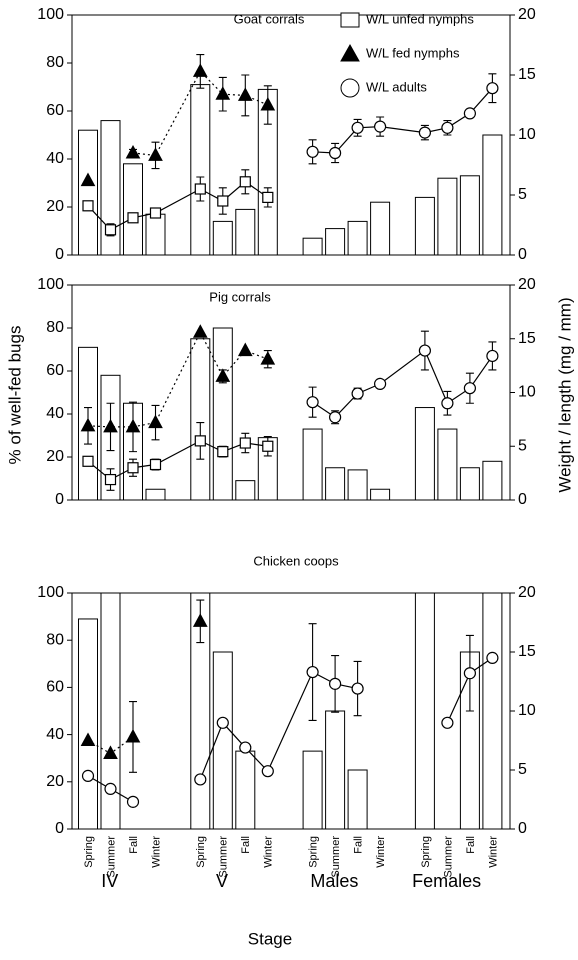 The height and width of the screenshot is (960, 578). Describe the element at coordinates (109, 881) in the screenshot. I see `group-label: IV` at that location.